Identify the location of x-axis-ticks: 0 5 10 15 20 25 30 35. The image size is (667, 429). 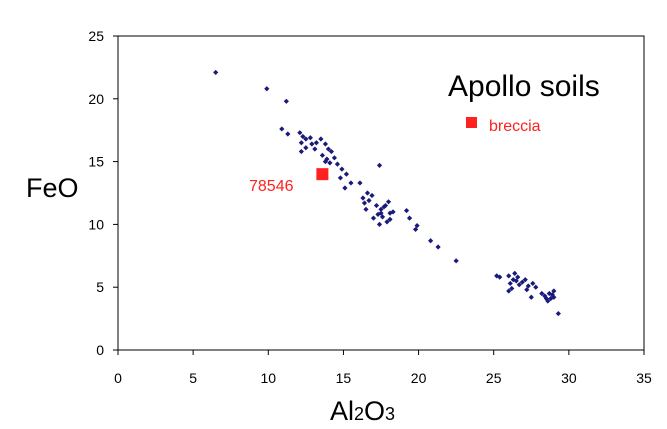
(383, 368).